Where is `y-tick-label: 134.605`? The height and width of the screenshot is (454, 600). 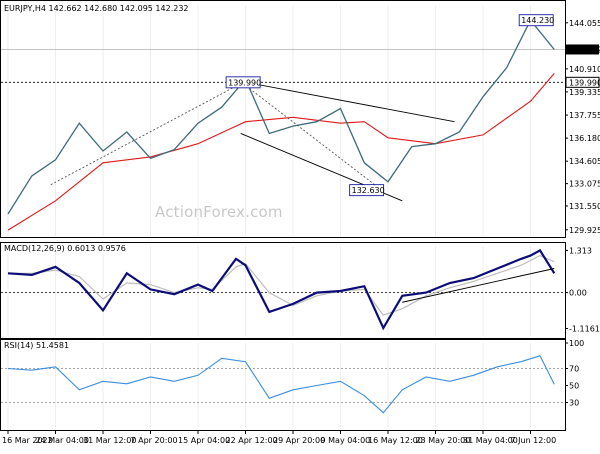
y-tick-label: 134.605 is located at coordinates (584, 161).